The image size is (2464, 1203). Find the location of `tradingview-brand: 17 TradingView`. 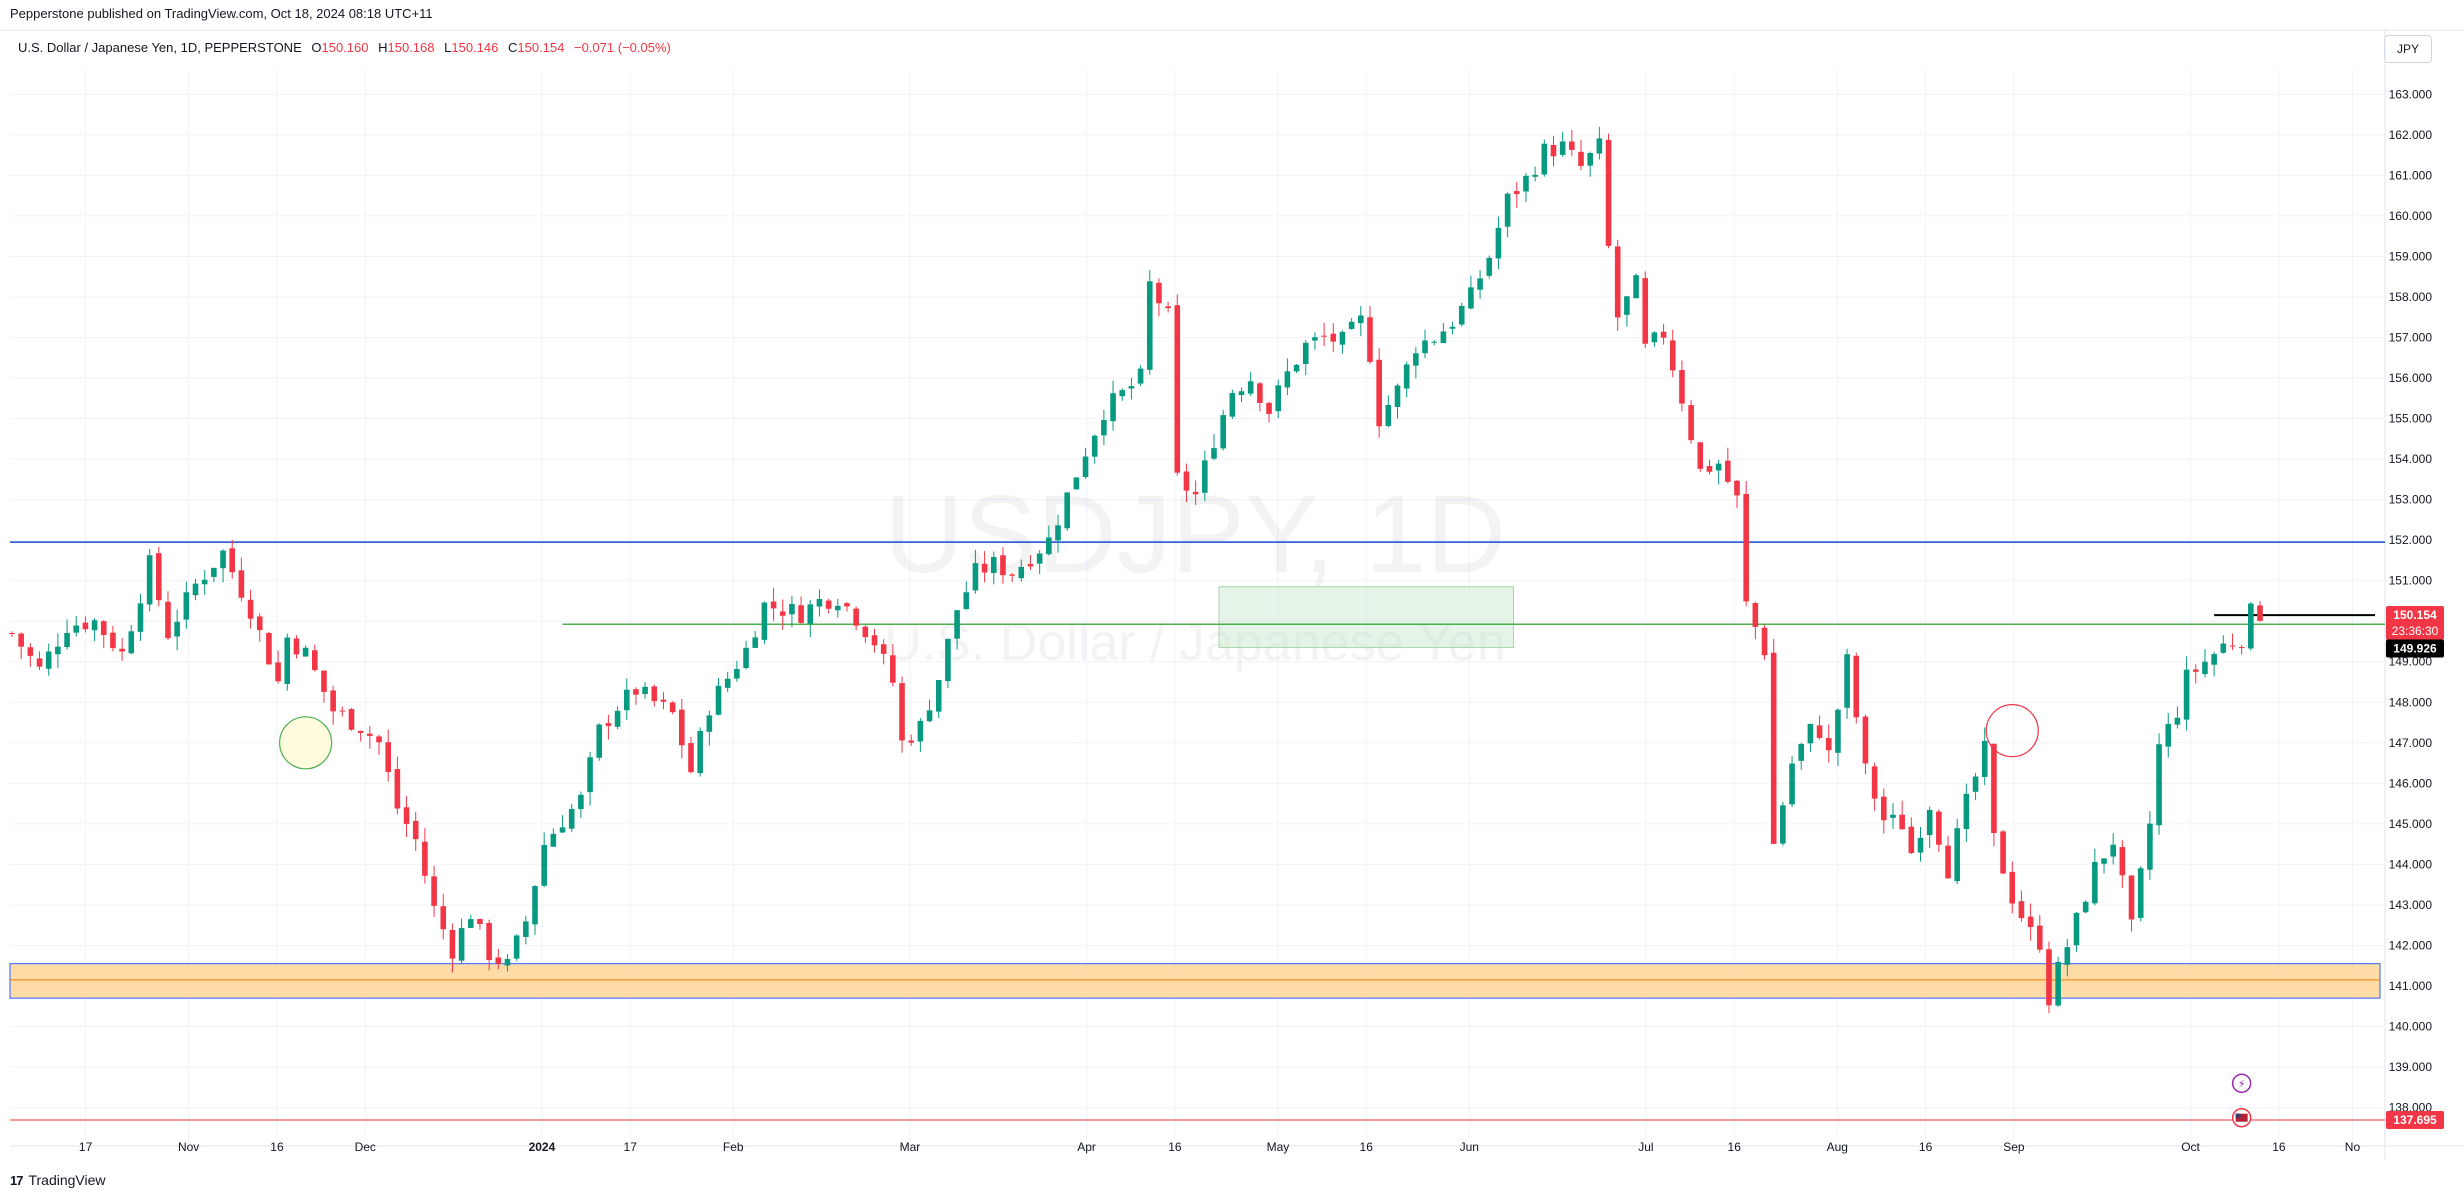

tradingview-brand: 17 TradingView is located at coordinates (58, 1180).